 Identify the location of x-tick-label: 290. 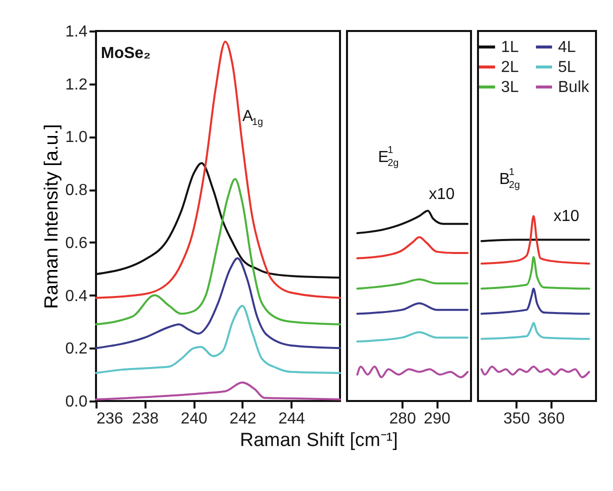
(437, 419).